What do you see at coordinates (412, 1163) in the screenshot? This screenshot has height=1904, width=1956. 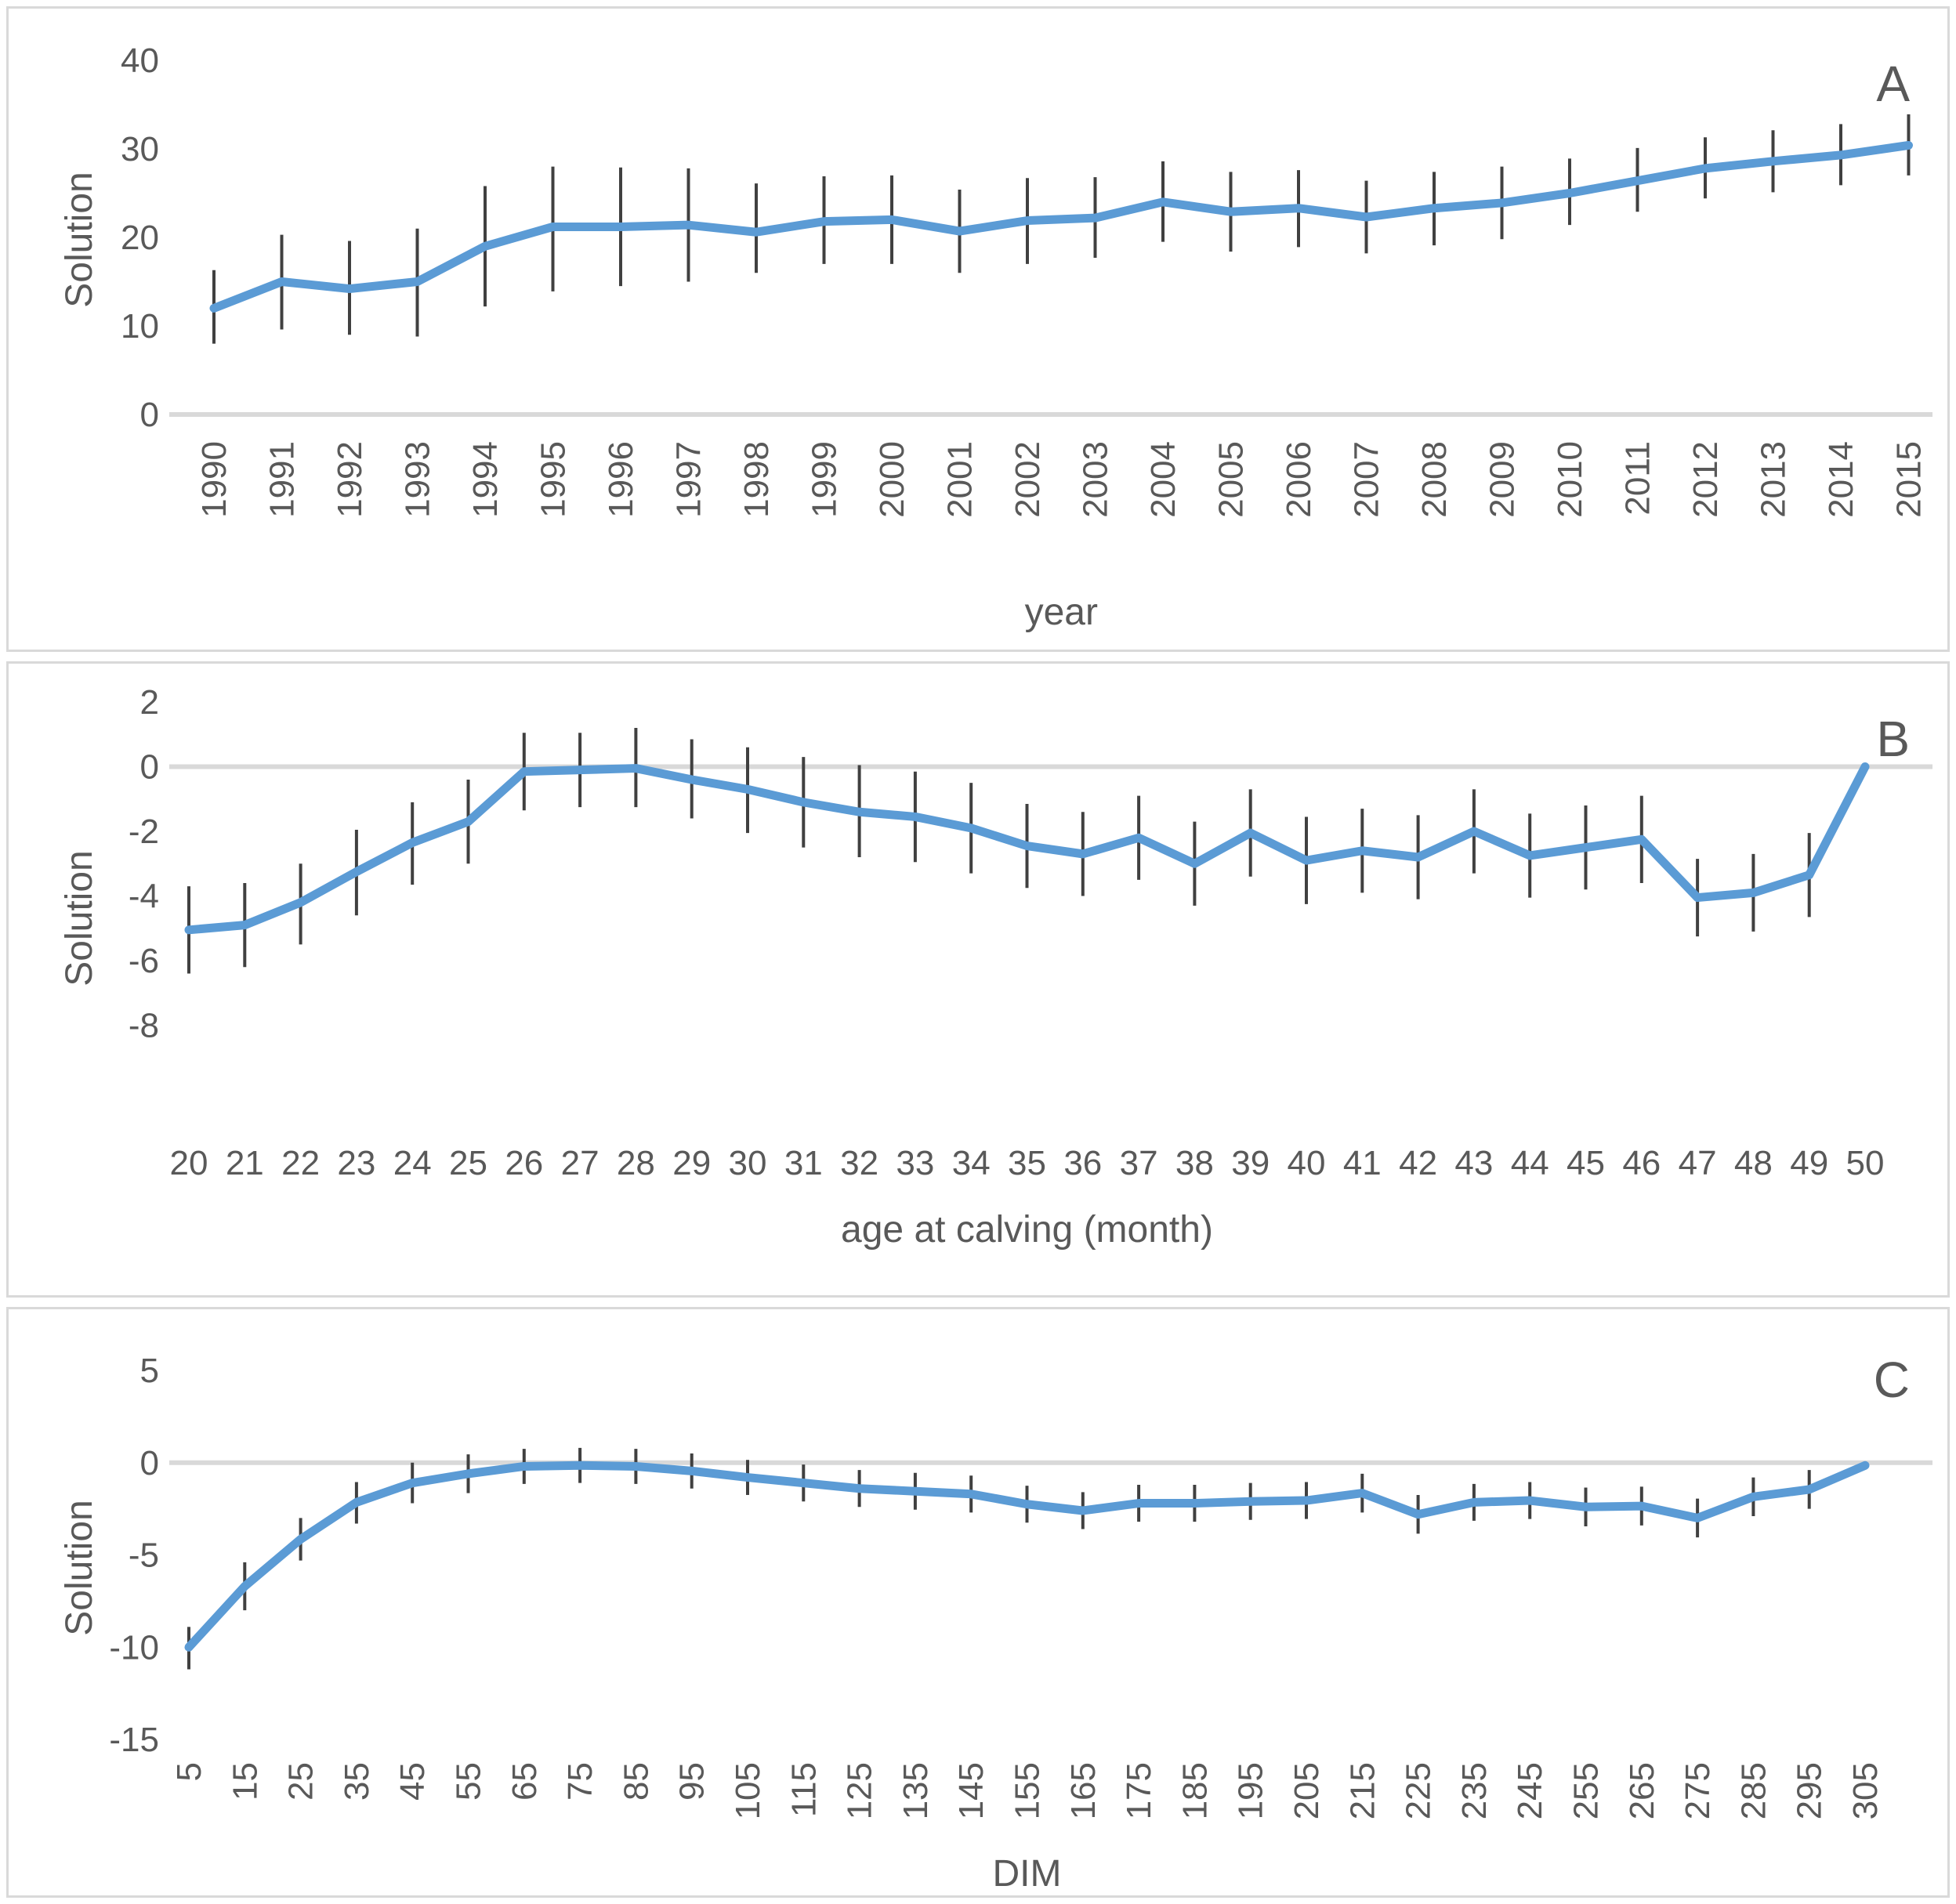 I see `x-tick-label: 24` at bounding box center [412, 1163].